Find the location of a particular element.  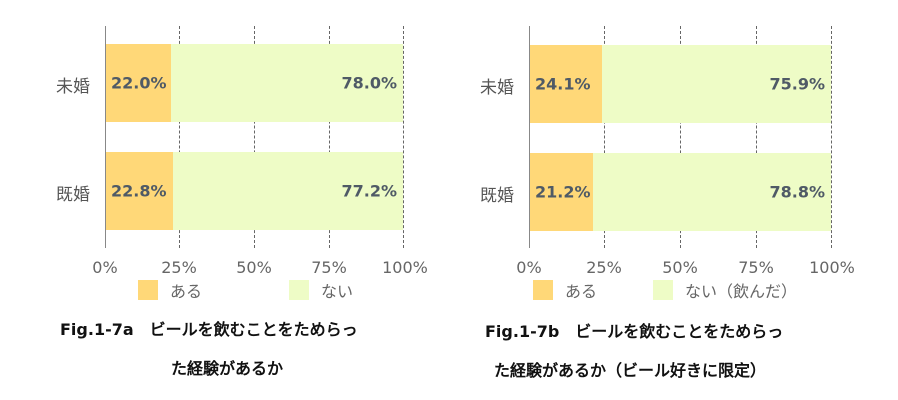

bar-married: 21.2% 78.8% is located at coordinates (680, 192).